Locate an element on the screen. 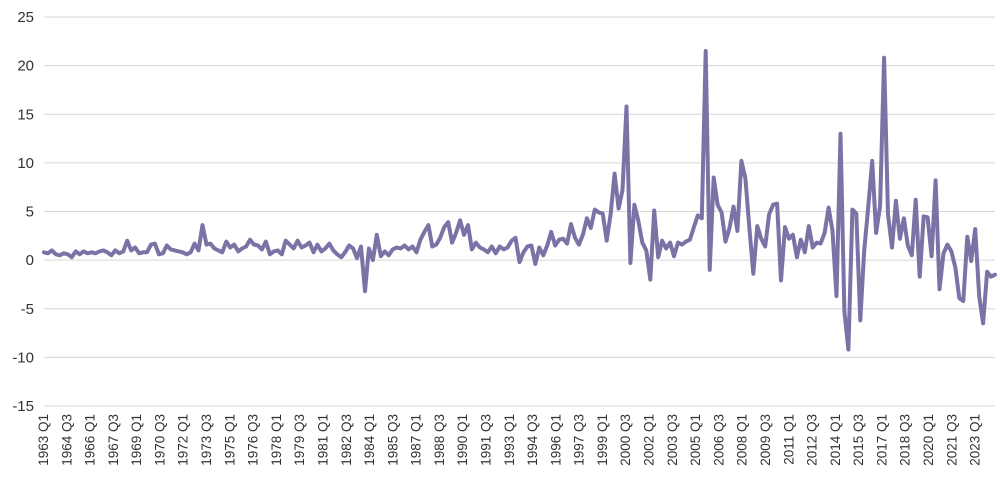 This screenshot has height=502, width=1000. x-tick-label: 1996 Q1 is located at coordinates (555, 440).